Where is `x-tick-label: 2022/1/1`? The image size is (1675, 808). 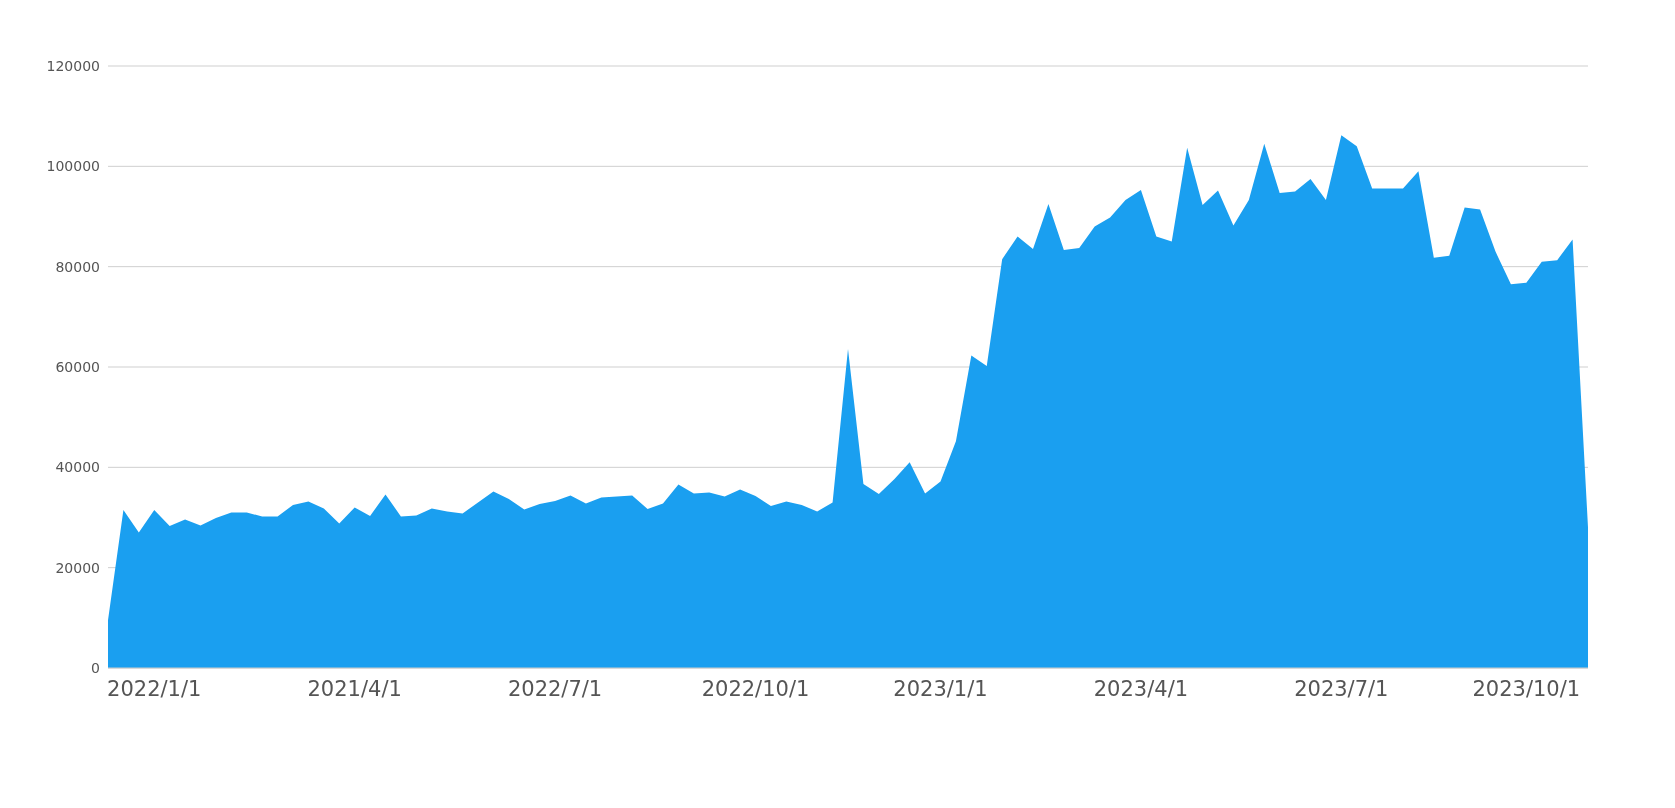
x-tick-label: 2022/1/1 is located at coordinates (154, 689).